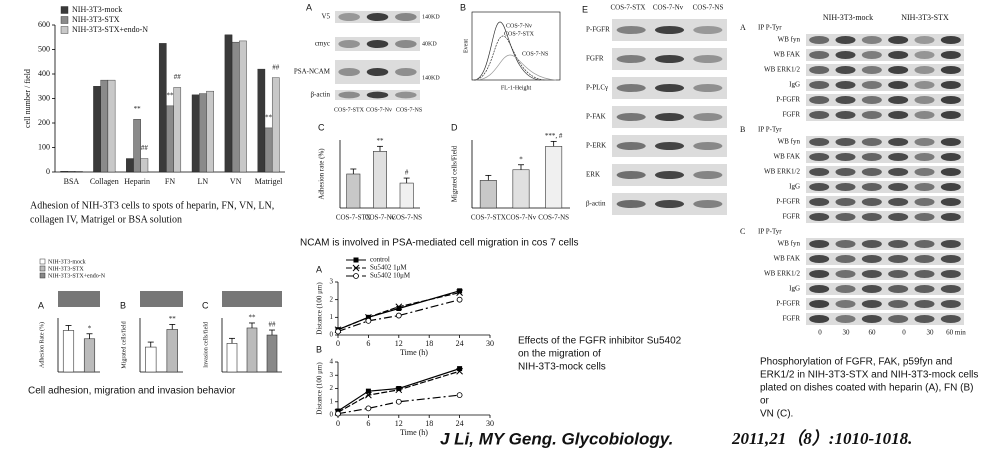 The width and height of the screenshot is (1001, 455). What do you see at coordinates (600, 341) in the screenshot?
I see `caption-line: Effects of the FGFR inhibitor Su5402` at bounding box center [600, 341].